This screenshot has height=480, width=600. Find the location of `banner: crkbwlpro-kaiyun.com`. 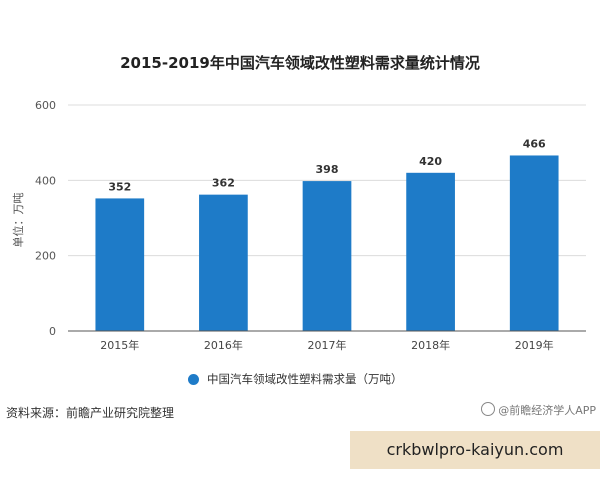

banner: crkbwlpro-kaiyun.com is located at coordinates (475, 450).